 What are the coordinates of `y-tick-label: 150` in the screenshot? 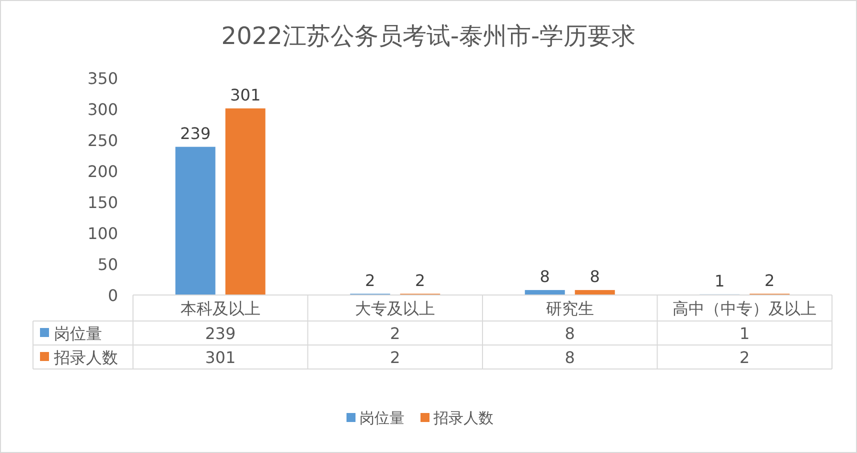 It's located at (102, 202).